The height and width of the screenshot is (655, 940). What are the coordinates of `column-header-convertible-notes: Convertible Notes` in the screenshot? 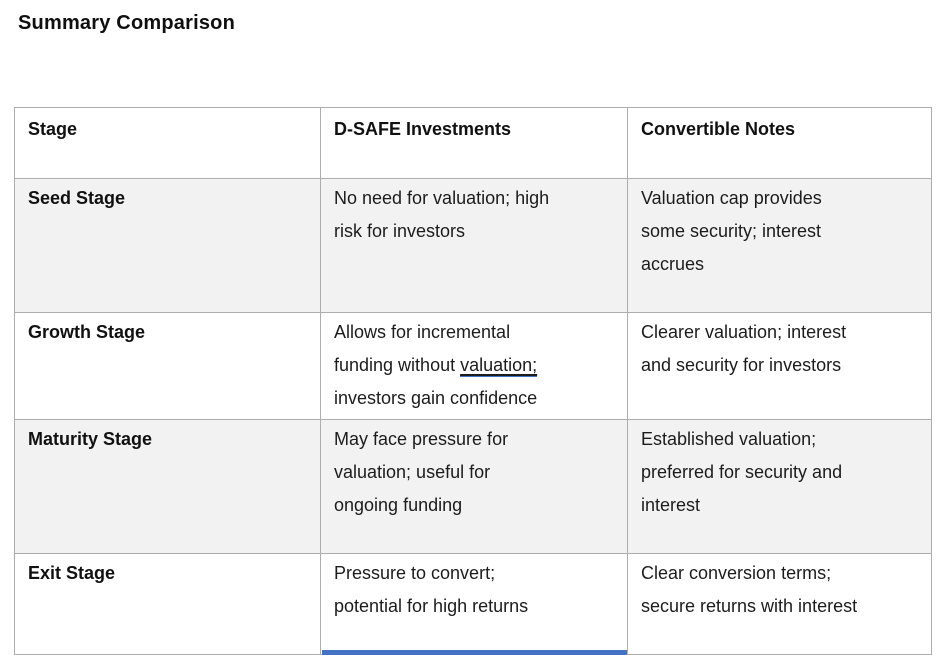 It's located at (779, 143).